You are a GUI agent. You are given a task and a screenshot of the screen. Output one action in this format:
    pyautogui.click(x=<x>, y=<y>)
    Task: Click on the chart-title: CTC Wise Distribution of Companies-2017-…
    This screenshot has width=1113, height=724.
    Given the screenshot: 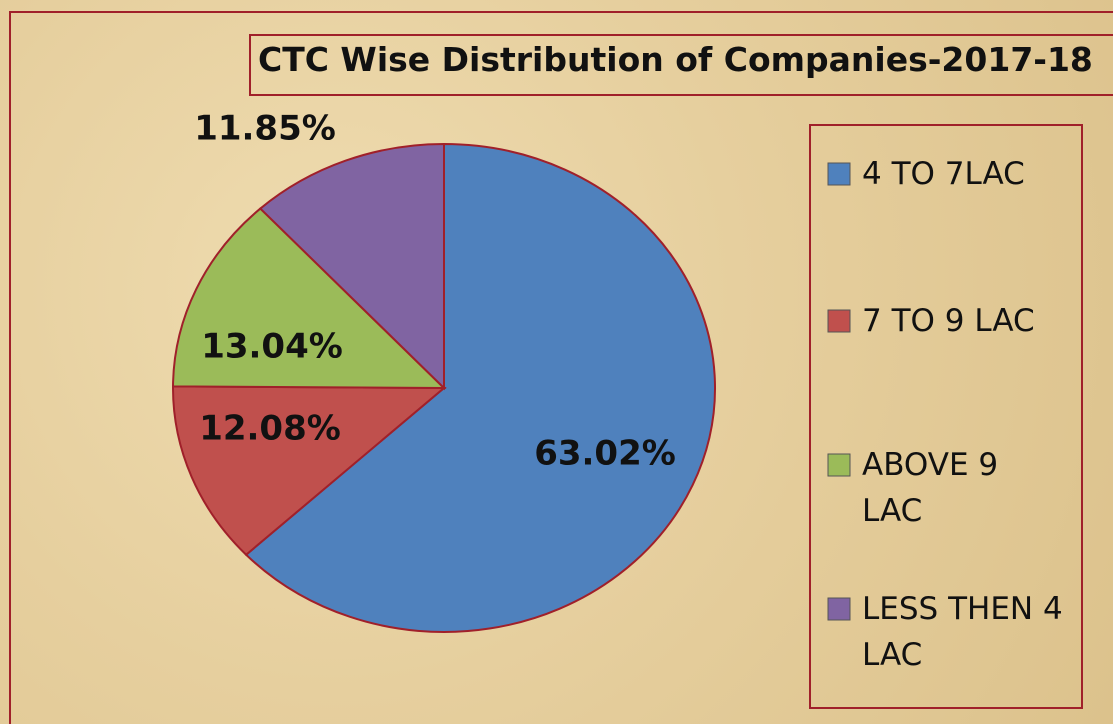 What is the action you would take?
    pyautogui.click(x=675, y=59)
    